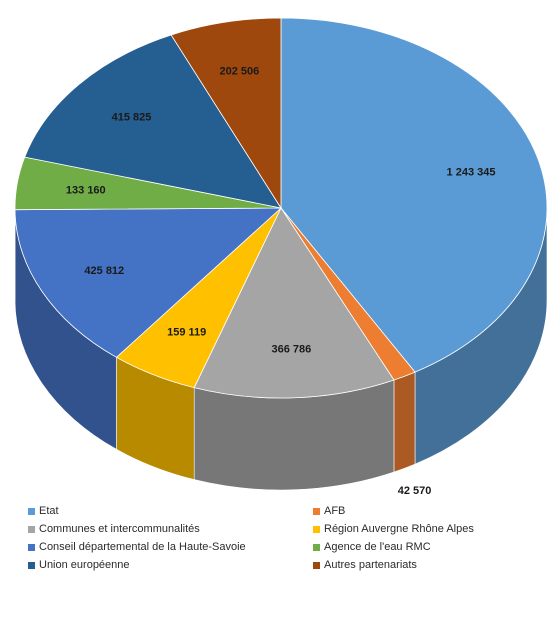  What do you see at coordinates (132, 118) in the screenshot?
I see `data-label-6: 415 825` at bounding box center [132, 118].